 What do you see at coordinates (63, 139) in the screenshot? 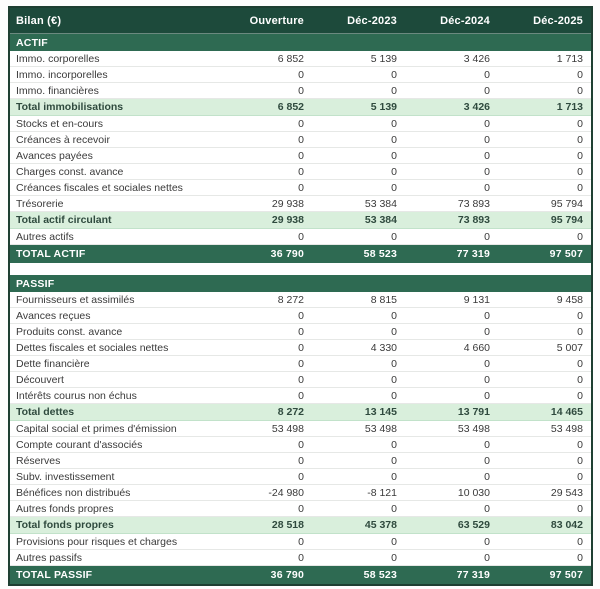
I see `row-label: Créances à recevoir` at bounding box center [63, 139].